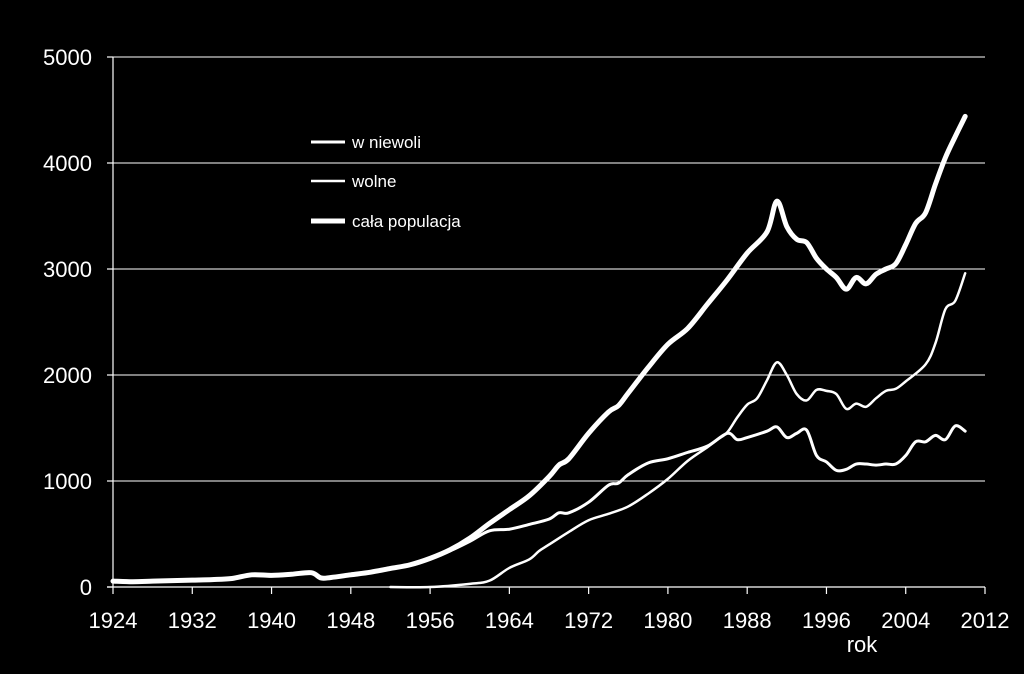 Image resolution: width=1024 pixels, height=674 pixels. What do you see at coordinates (67, 57) in the screenshot?
I see `y-tick-label: 5000` at bounding box center [67, 57].